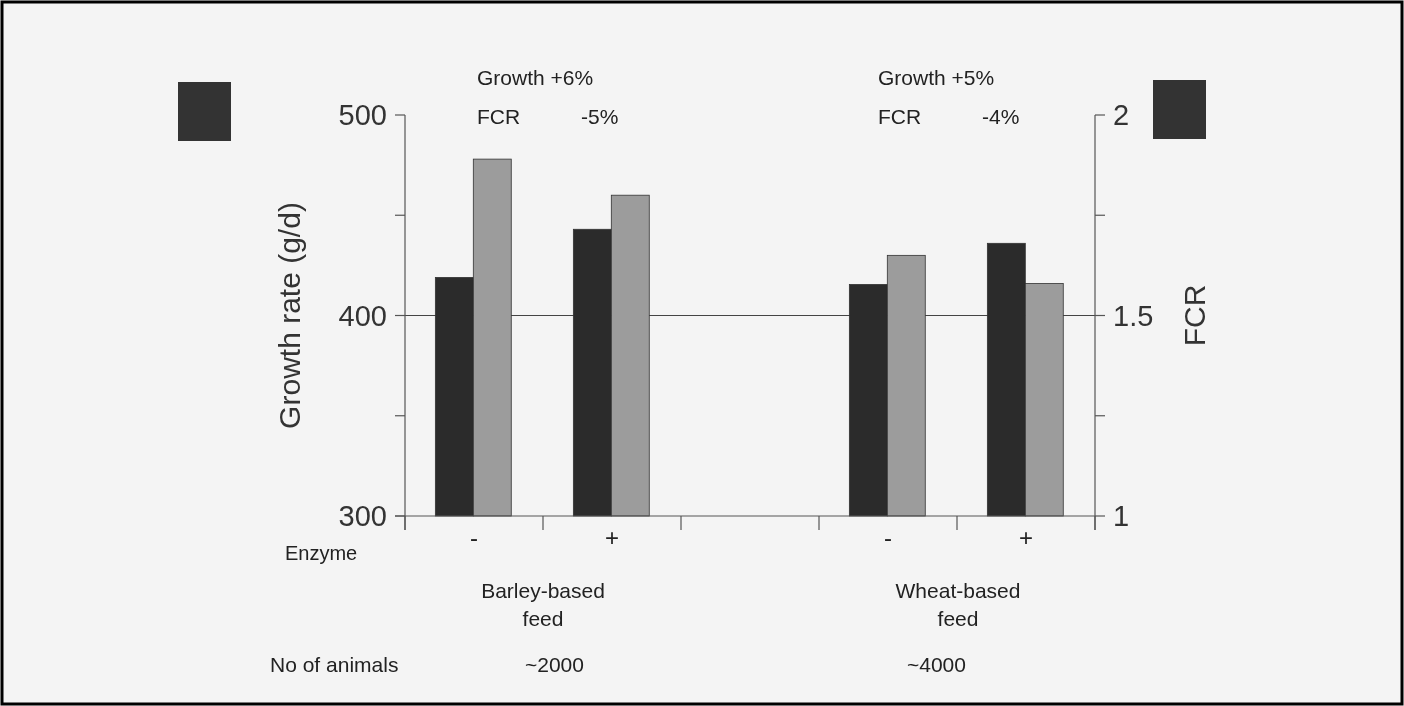 The width and height of the screenshot is (1404, 706). Describe the element at coordinates (548, 116) in the screenshot. I see `annotation: FCR -5%` at that location.